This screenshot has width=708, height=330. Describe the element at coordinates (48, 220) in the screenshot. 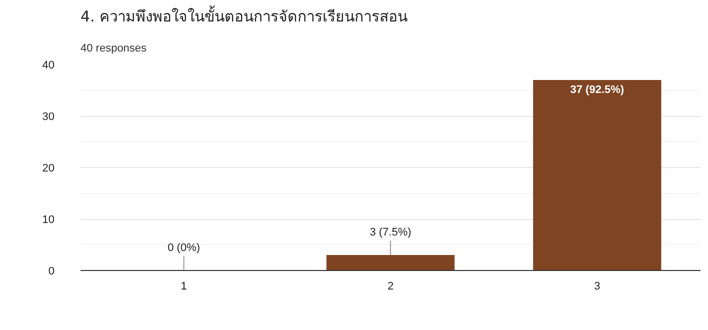

I see `y-tick-label: 10` at that location.